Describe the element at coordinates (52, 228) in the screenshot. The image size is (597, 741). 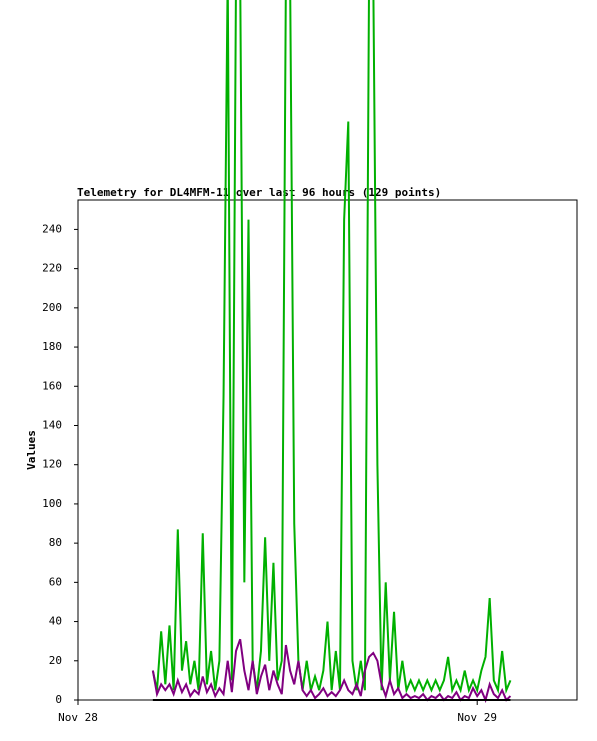
I see `y-tick-label: 240` at that location.